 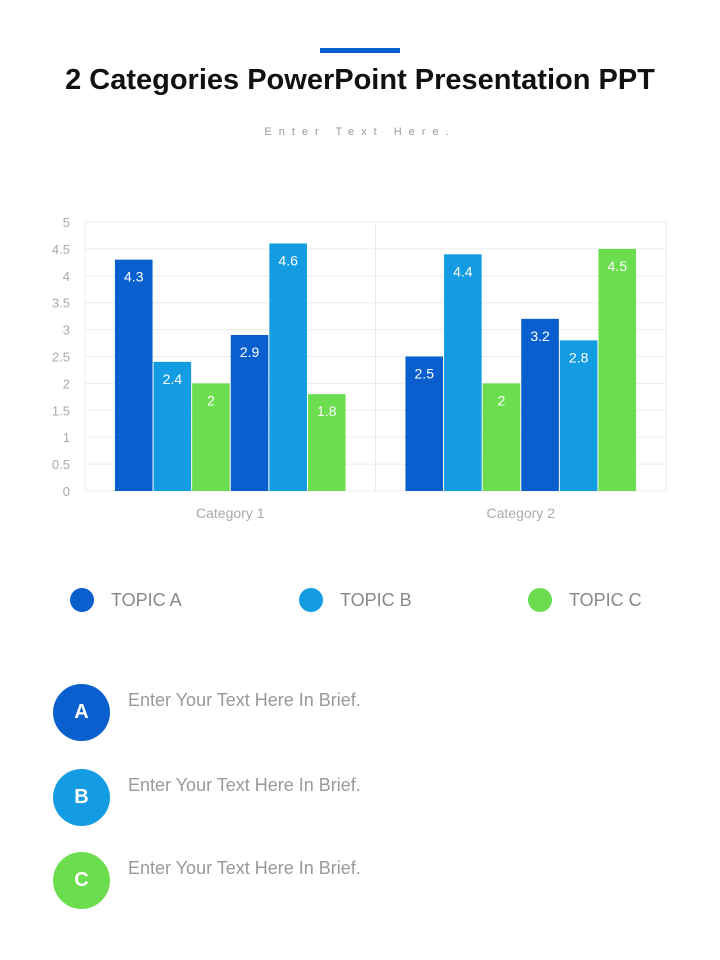 I want to click on legend-item-topic-b: TOPIC B, so click(x=355, y=600).